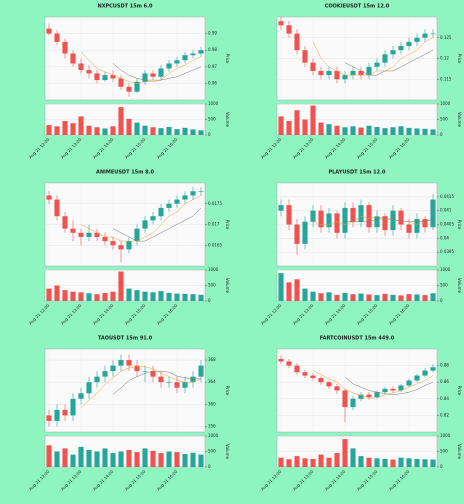  Describe the element at coordinates (447, 196) in the screenshot. I see `y-tick-label: 0.0415` at that location.